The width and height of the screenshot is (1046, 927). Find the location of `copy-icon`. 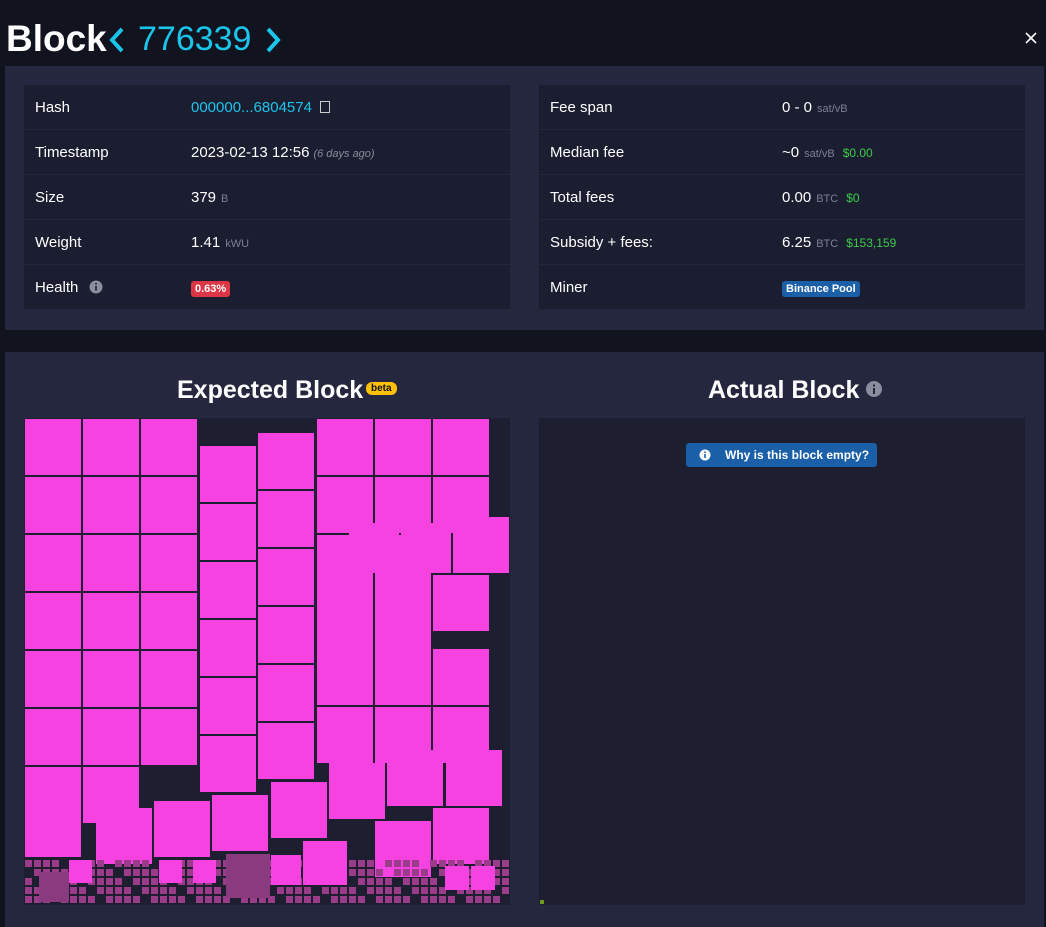

copy-icon is located at coordinates (324, 107).